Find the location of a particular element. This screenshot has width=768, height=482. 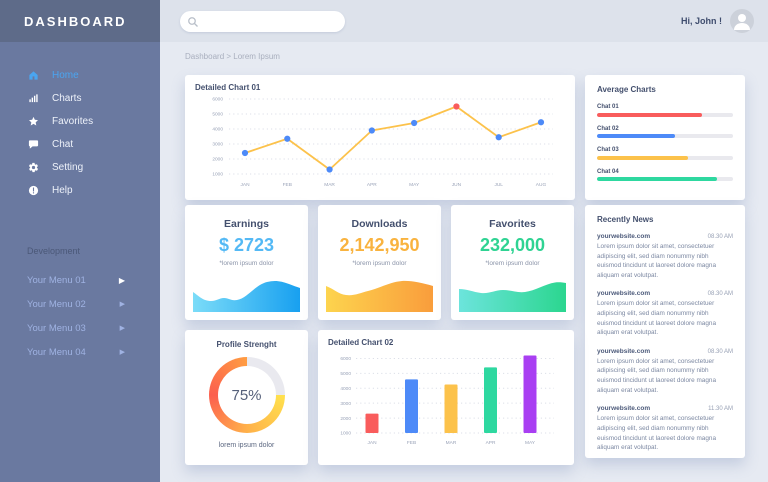

sidebar-item-your-menu-02: Your Menu 02 ▶ is located at coordinates (80, 304).